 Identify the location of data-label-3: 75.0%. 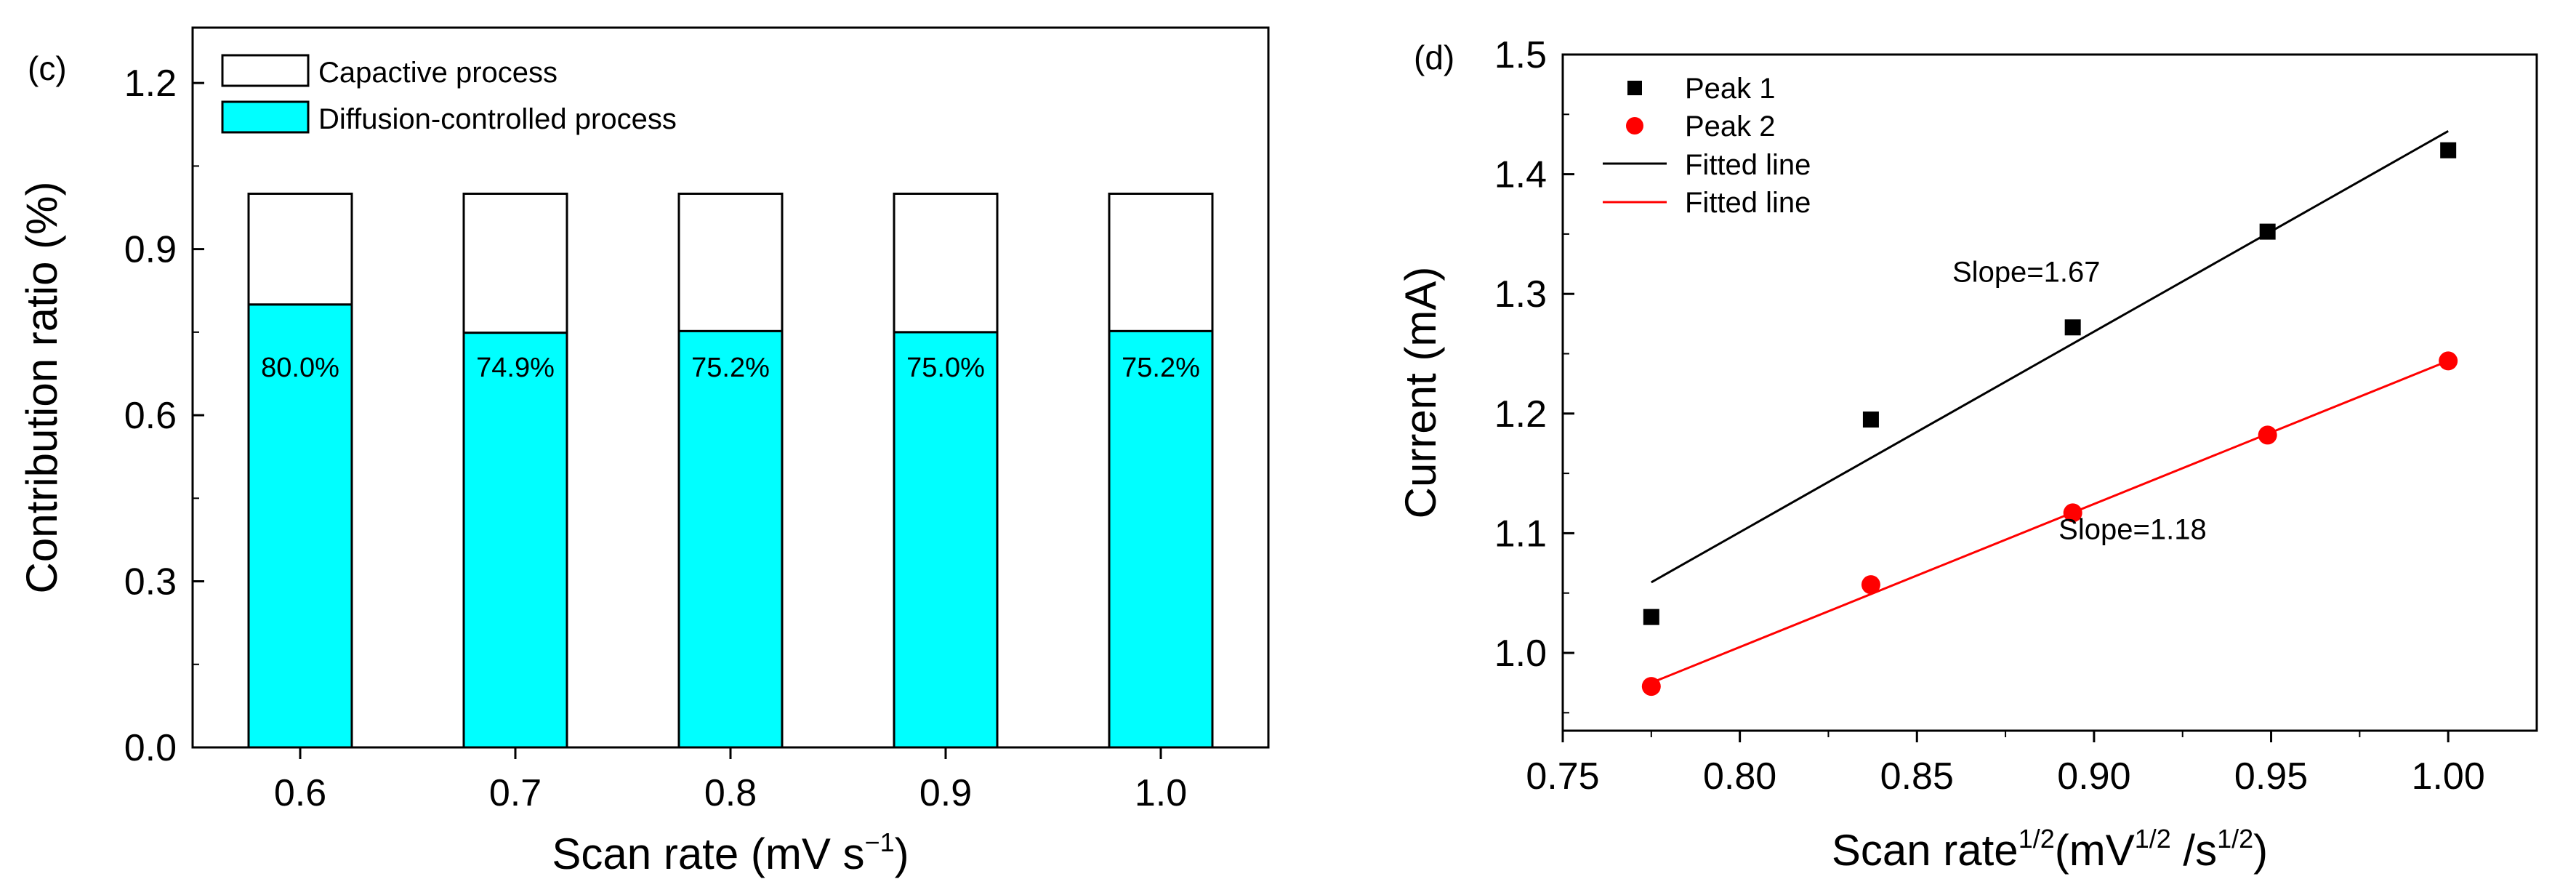
(945, 368).